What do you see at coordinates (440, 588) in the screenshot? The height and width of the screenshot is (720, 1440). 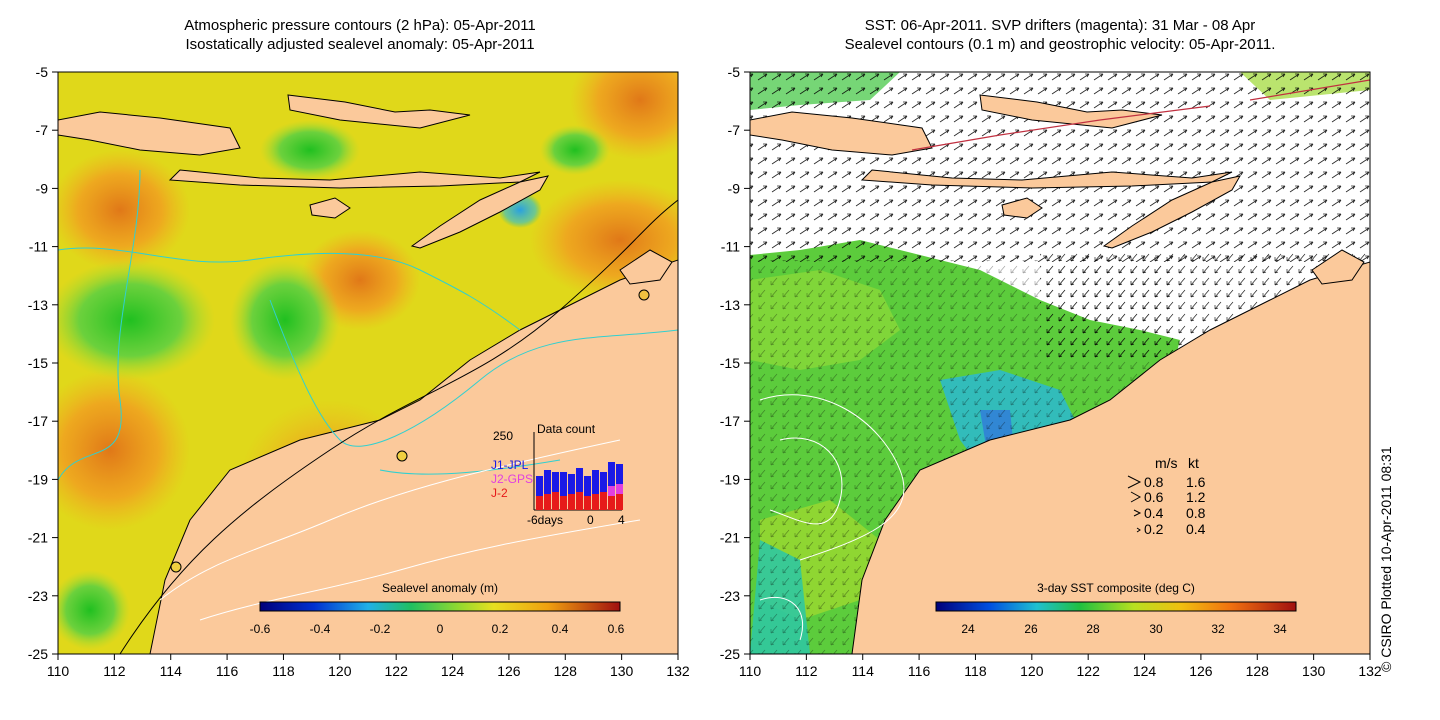 I see `anomaly-colorbar-label: Sealevel anomaly (m)` at bounding box center [440, 588].